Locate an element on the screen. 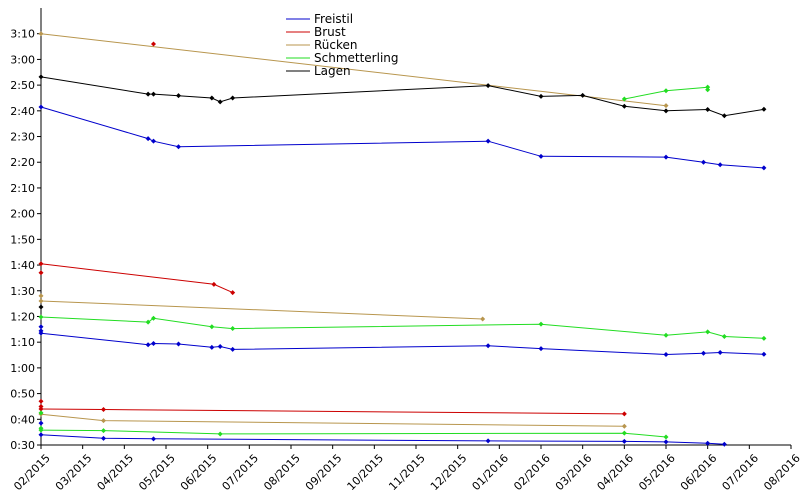 This screenshot has width=800, height=500. y-tick-label: 2:10 is located at coordinates (22, 188).